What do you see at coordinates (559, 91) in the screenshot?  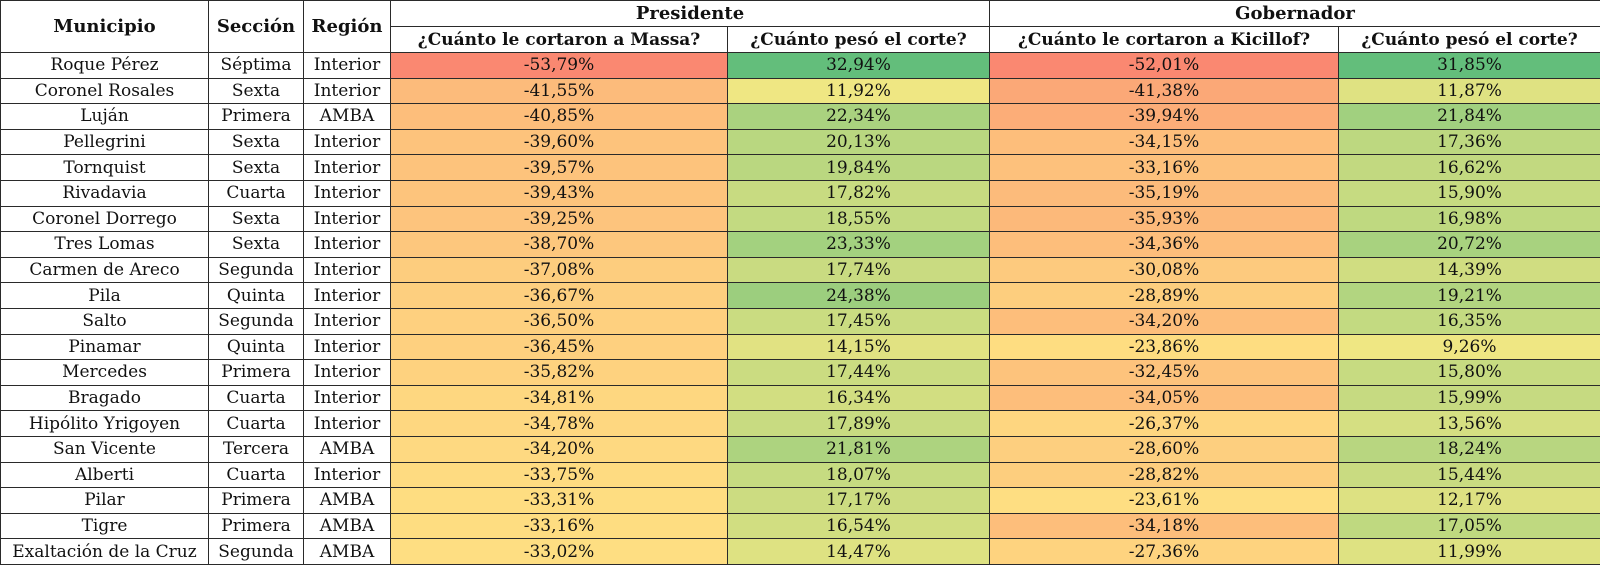 I see `cell-corte-massa: -41,55%` at bounding box center [559, 91].